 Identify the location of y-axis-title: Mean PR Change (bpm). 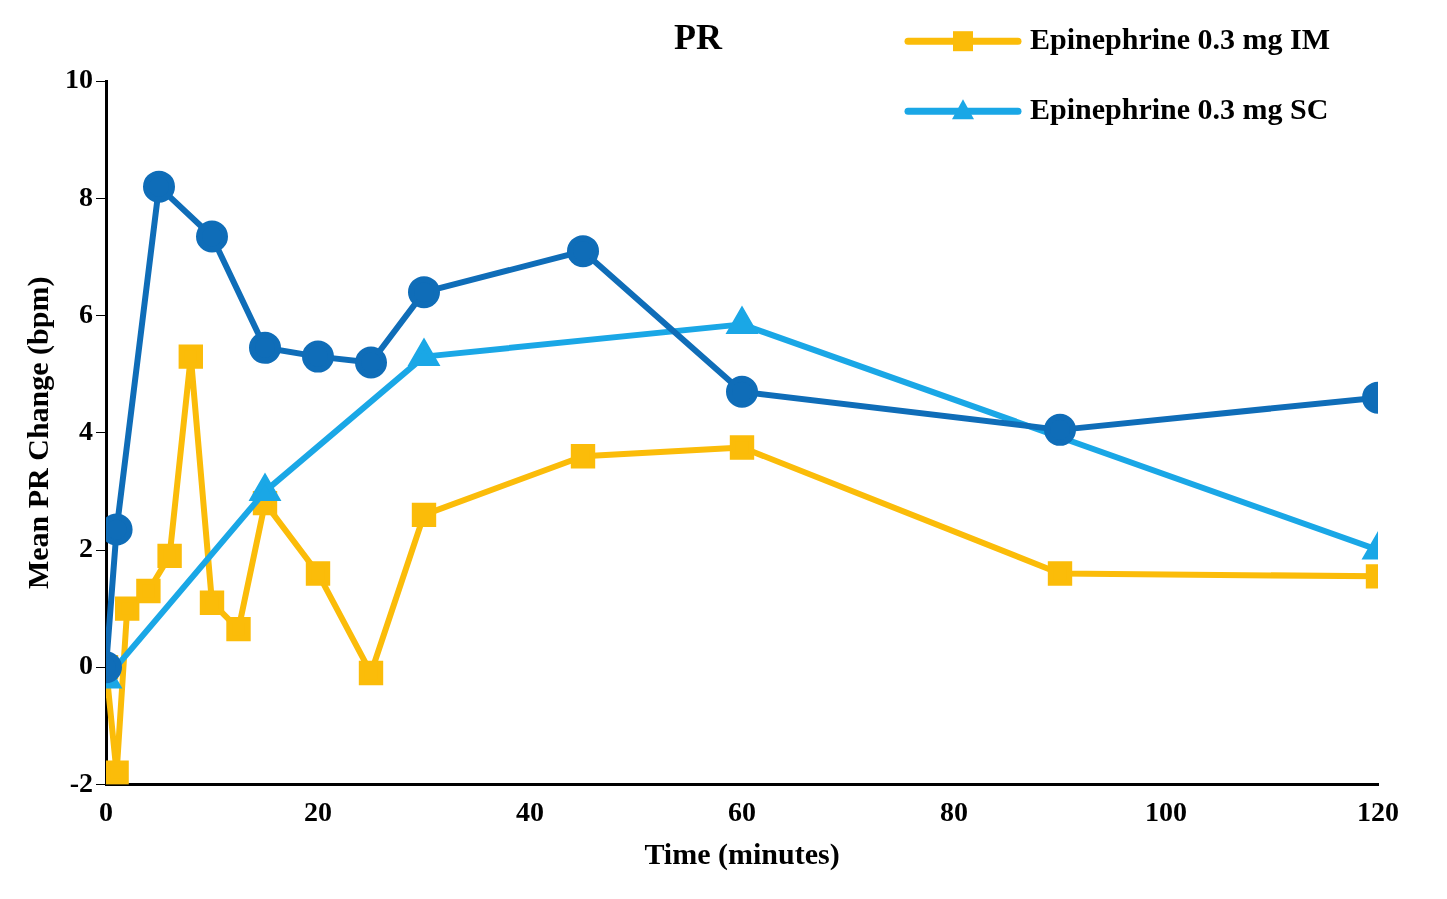
(37, 433).